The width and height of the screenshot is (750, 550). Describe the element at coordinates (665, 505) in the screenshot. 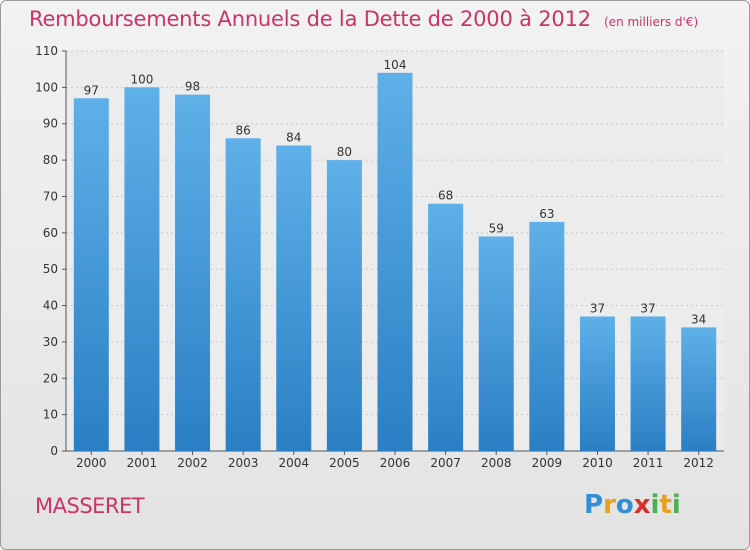

I see `logo-letter: t` at that location.